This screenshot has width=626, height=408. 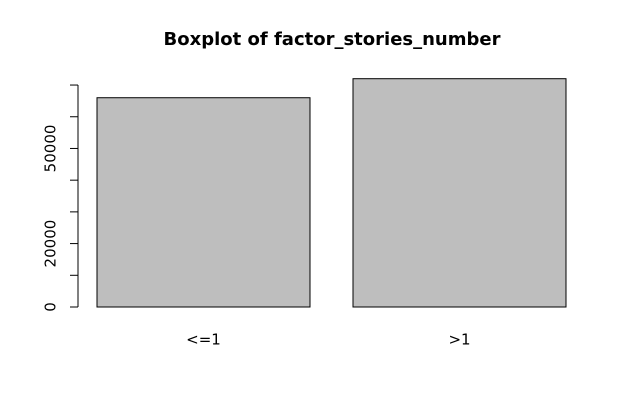 I want to click on x-tick-label: >1, so click(x=459, y=340).